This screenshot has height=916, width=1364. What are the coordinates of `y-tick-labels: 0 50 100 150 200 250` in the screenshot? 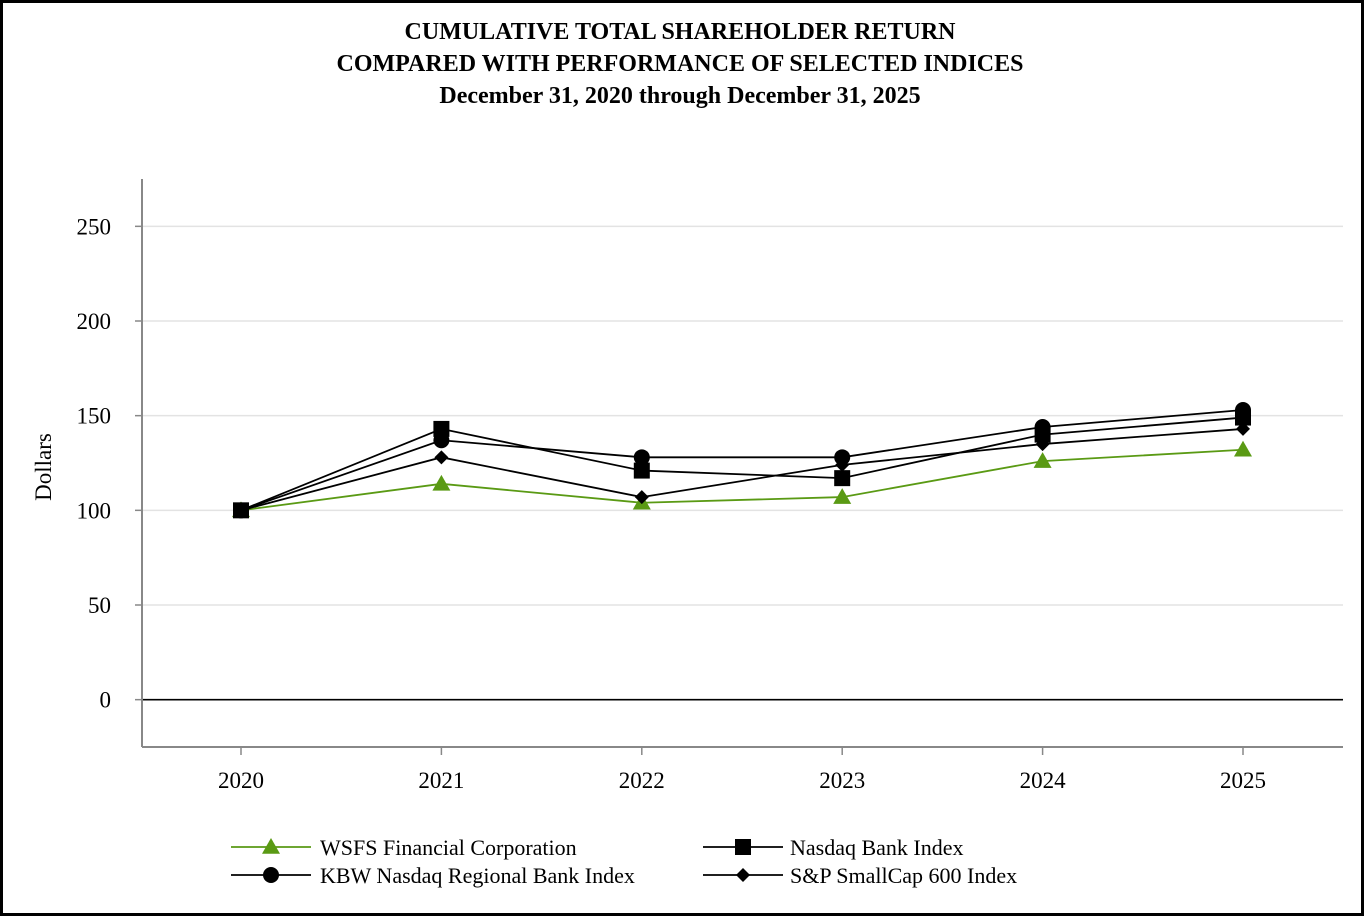 It's located at (94, 463).